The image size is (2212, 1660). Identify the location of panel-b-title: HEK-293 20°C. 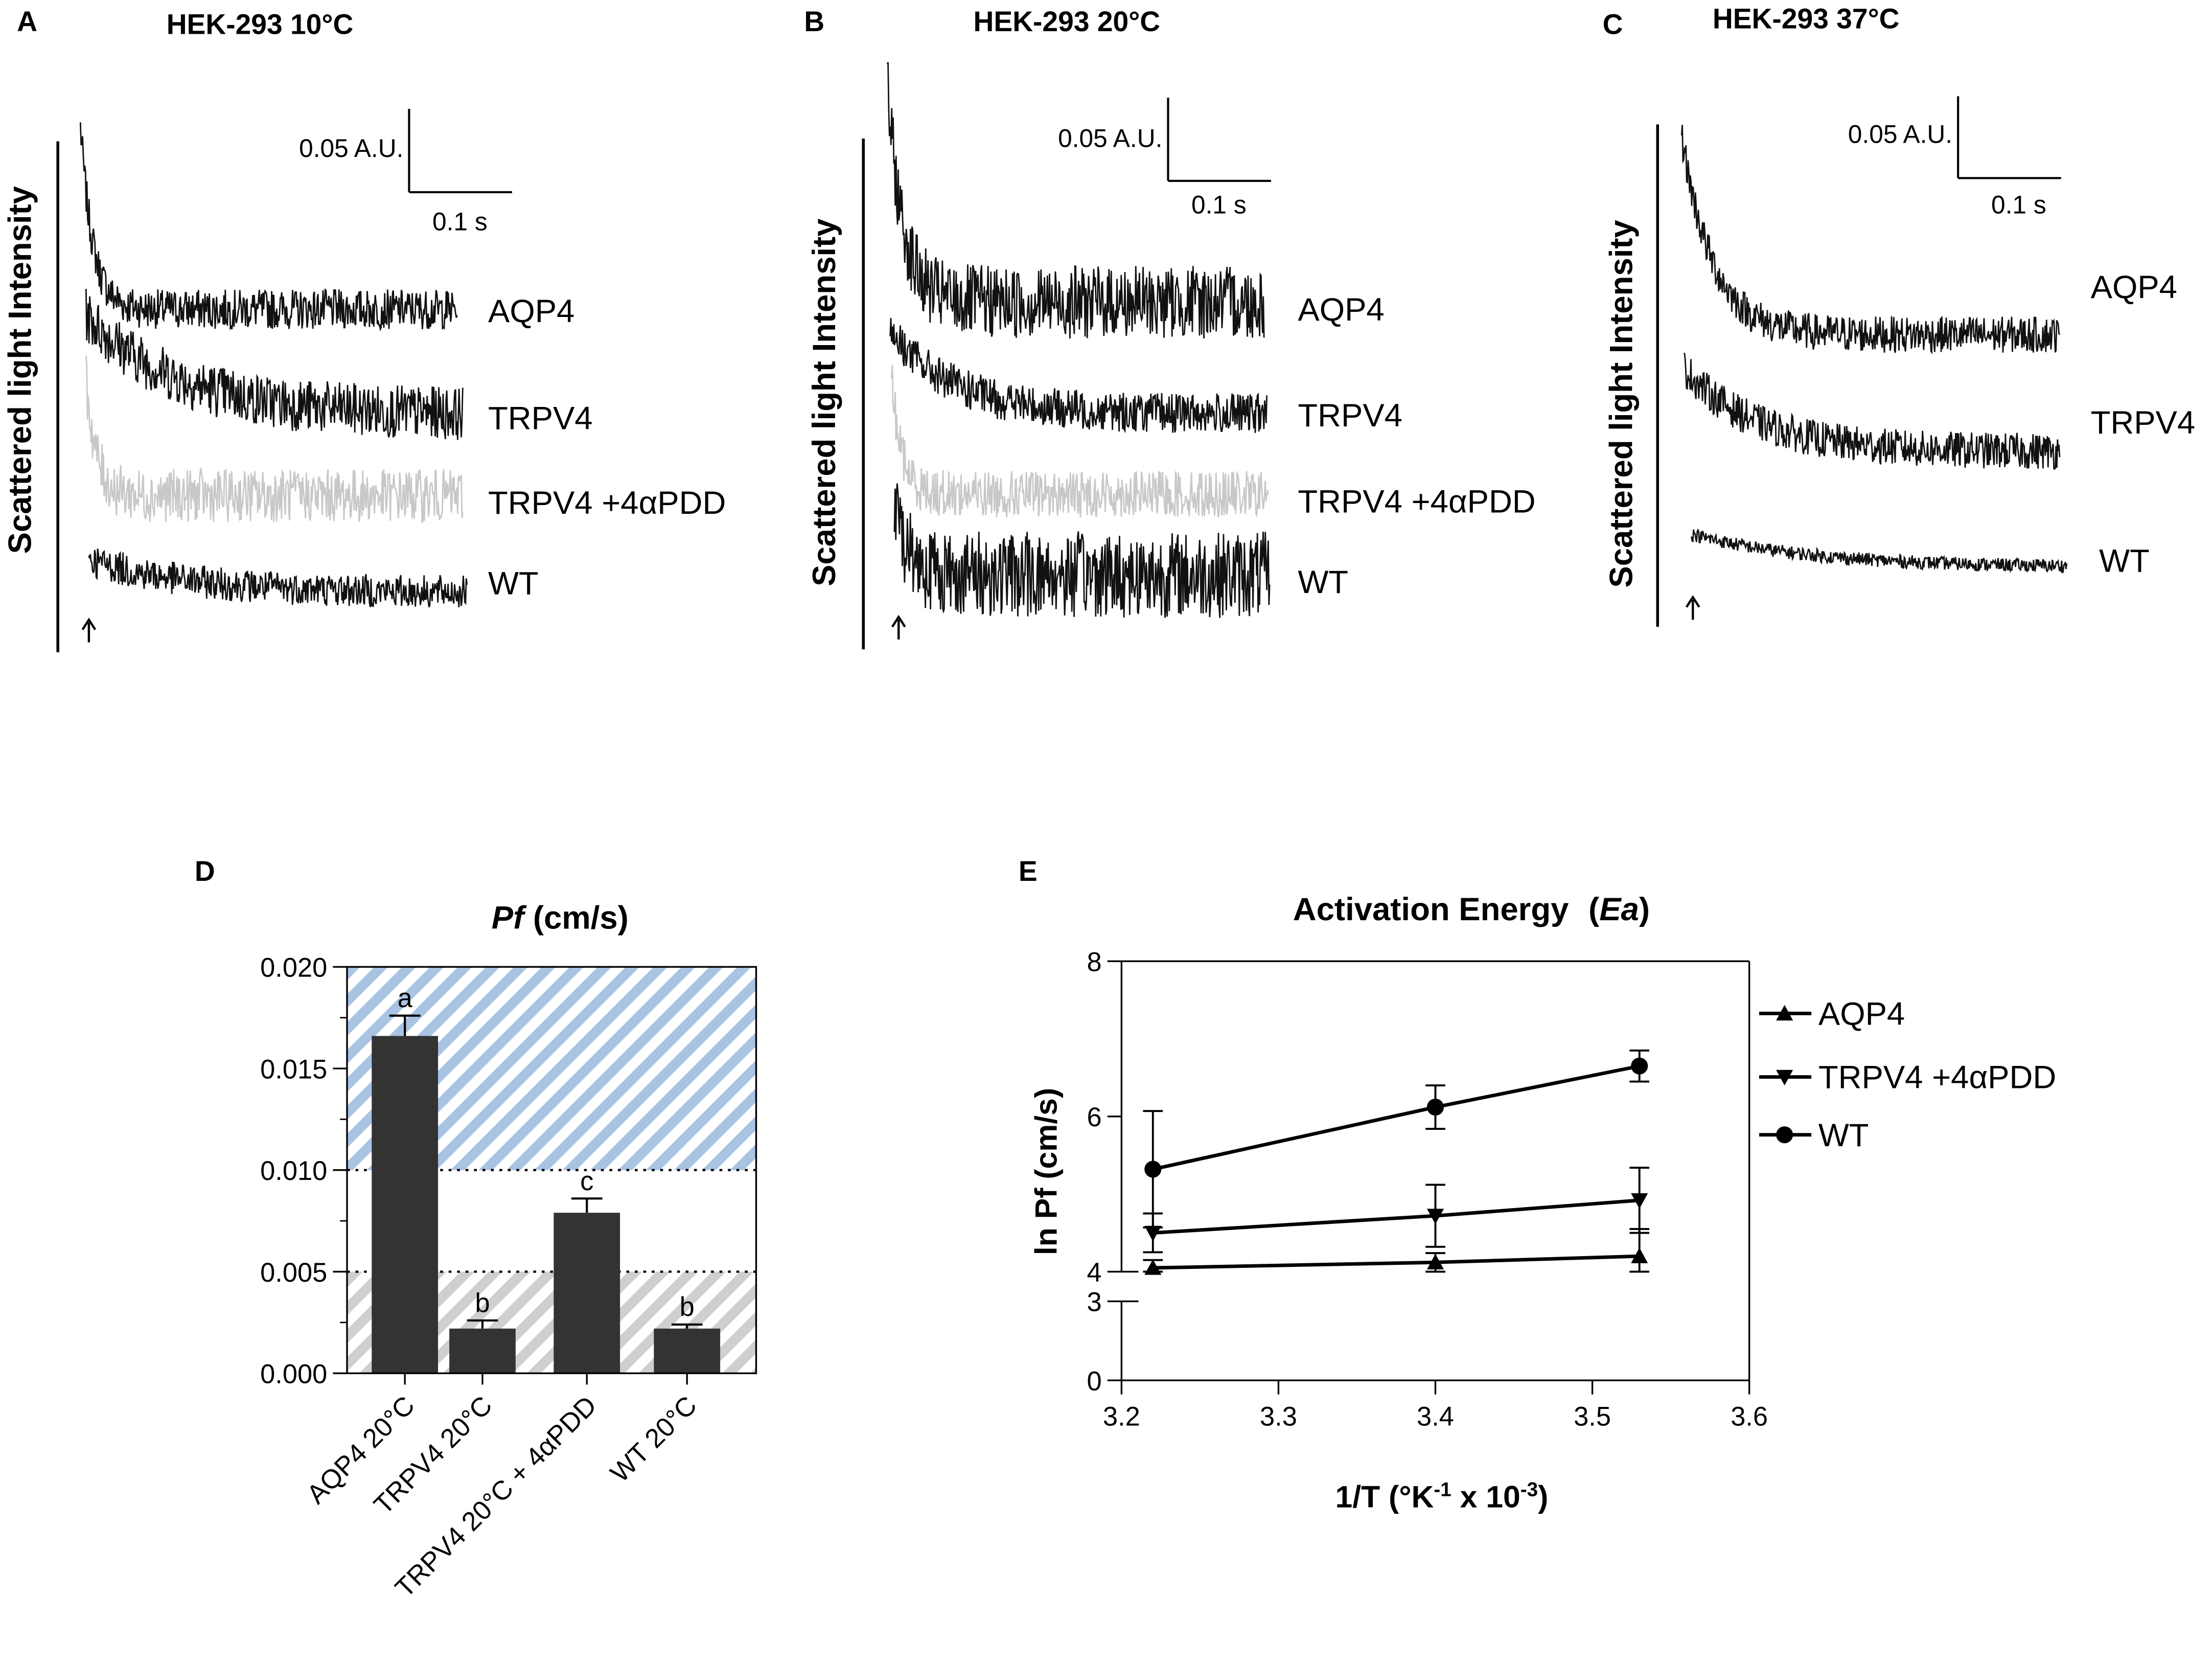
(1067, 21).